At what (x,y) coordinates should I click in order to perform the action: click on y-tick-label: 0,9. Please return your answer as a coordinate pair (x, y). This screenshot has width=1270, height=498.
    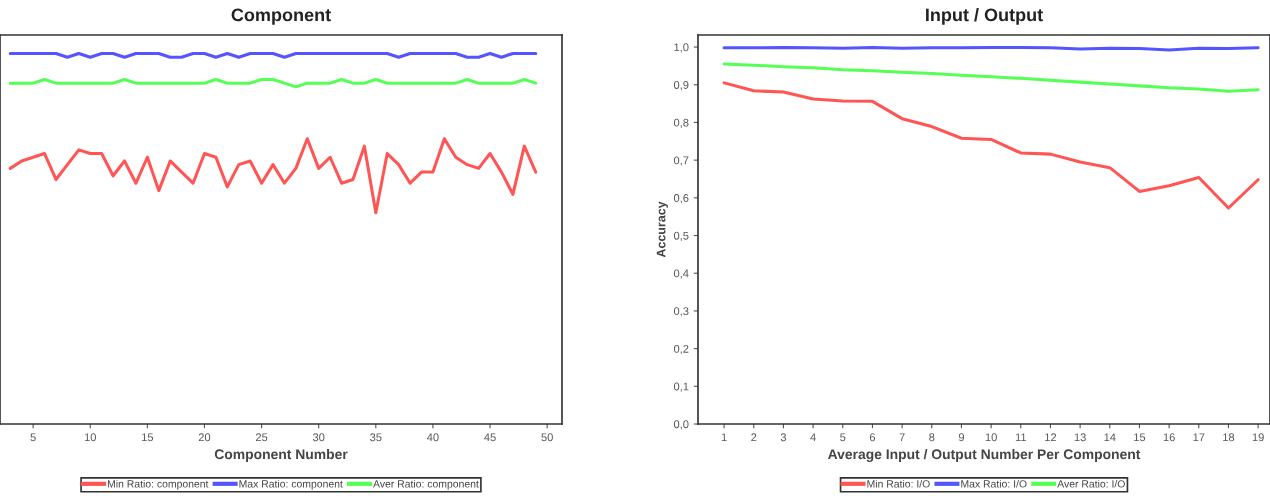
    Looking at the image, I should click on (681, 86).